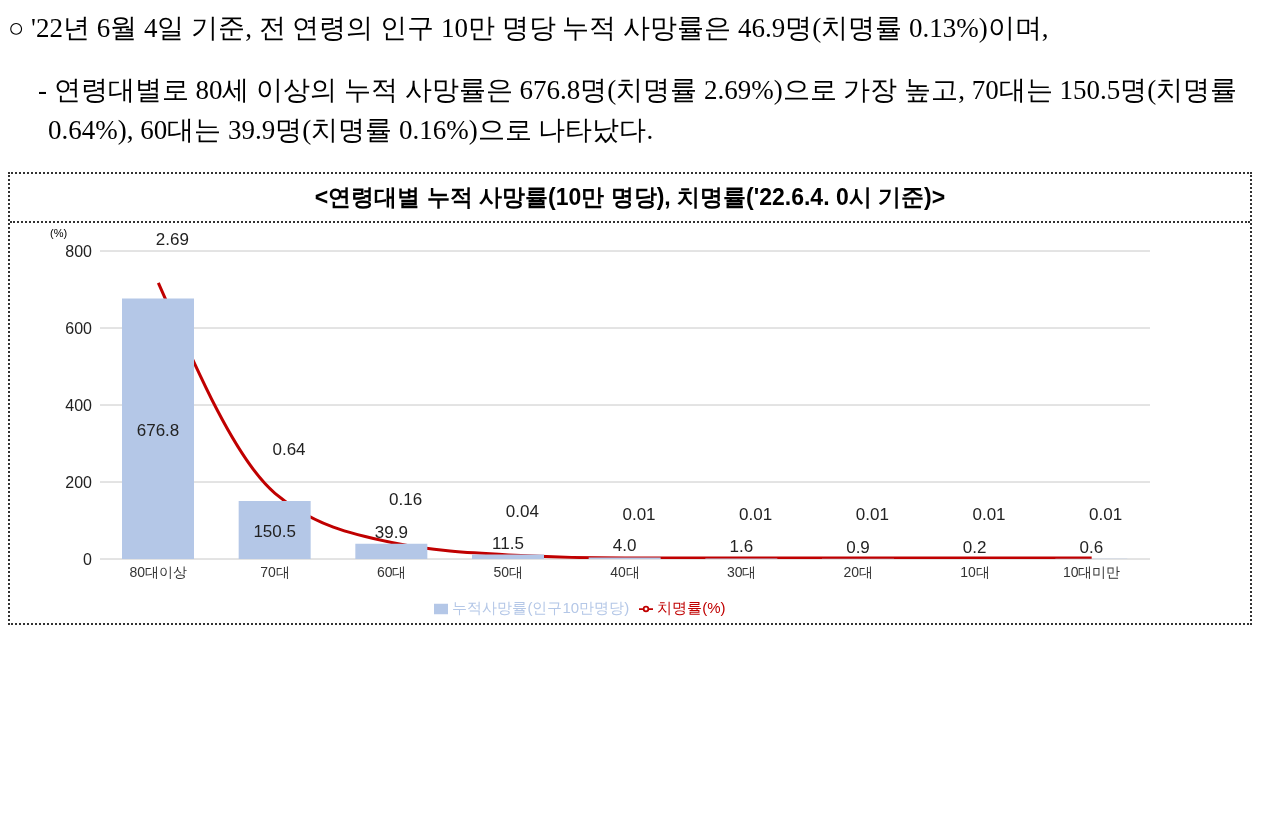  I want to click on data-label: 4.0, so click(624, 546).